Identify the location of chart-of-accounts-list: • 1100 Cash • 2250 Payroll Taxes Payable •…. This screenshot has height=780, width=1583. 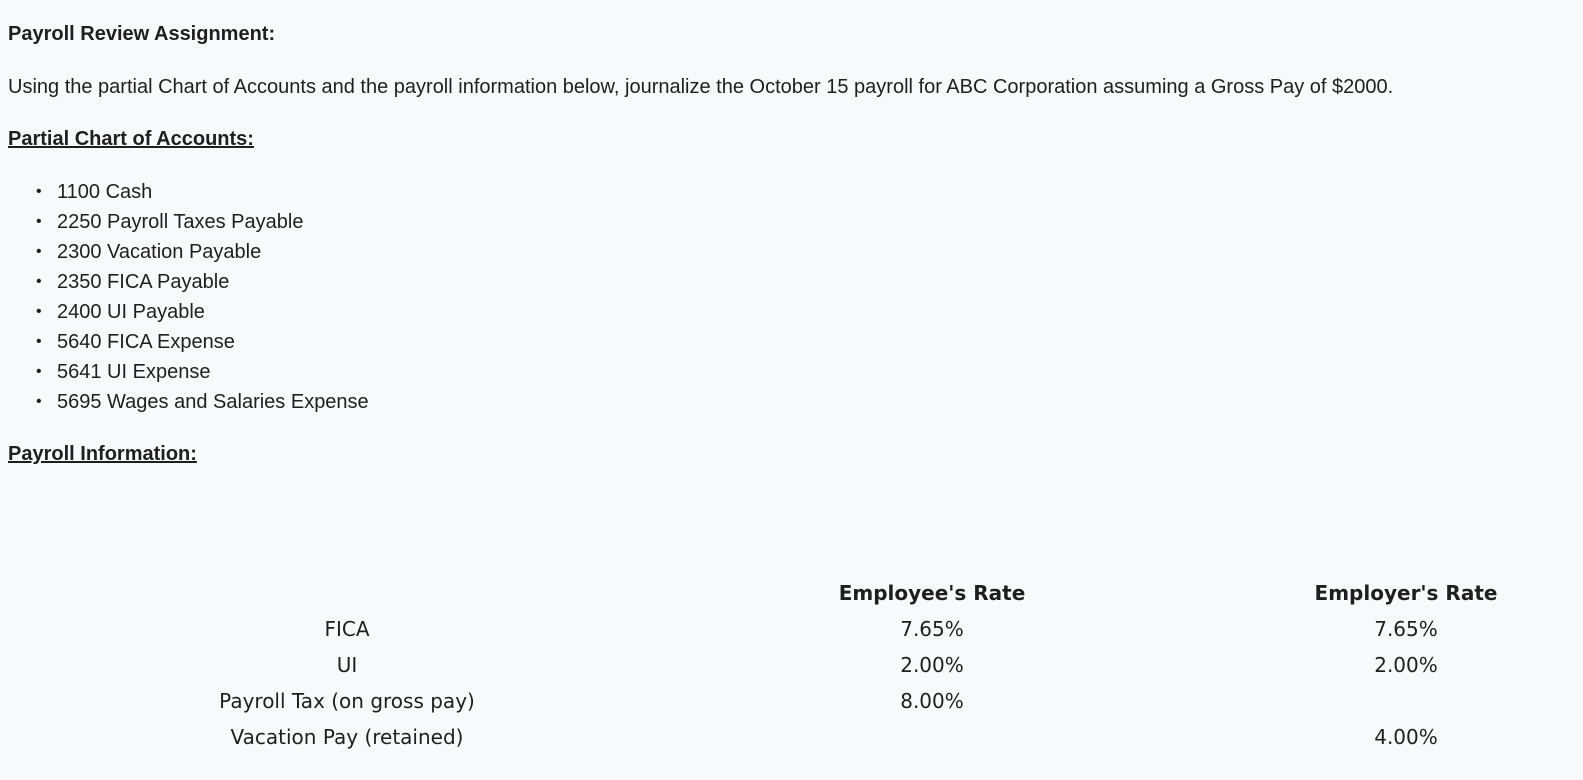
(188, 300).